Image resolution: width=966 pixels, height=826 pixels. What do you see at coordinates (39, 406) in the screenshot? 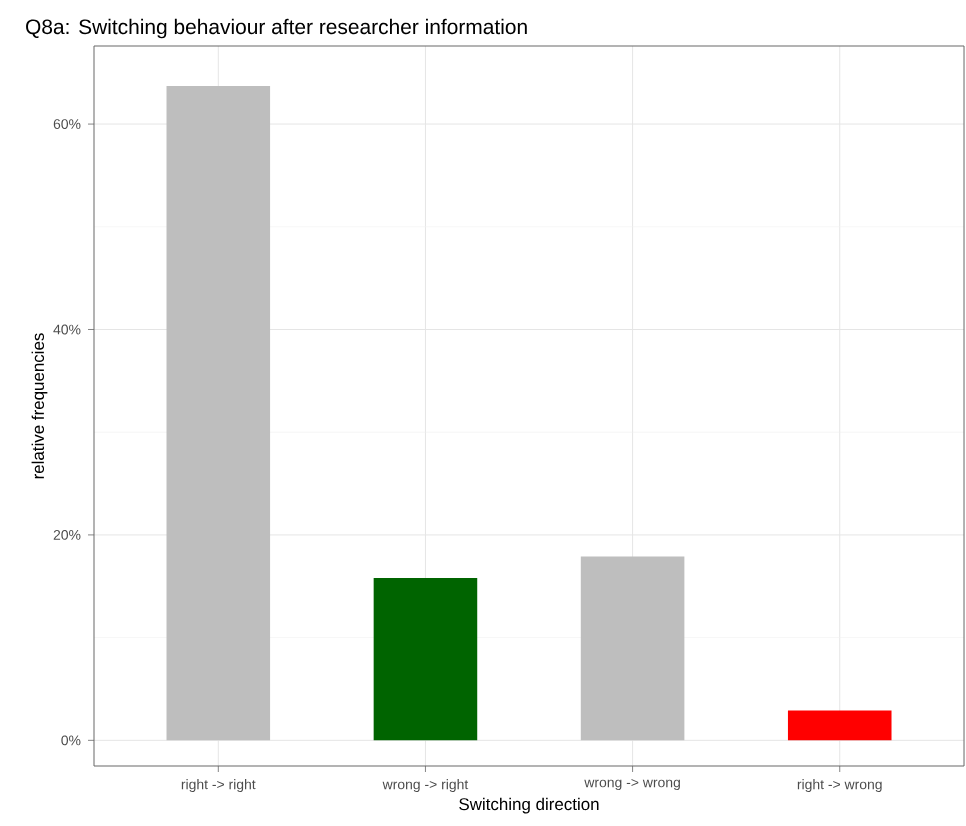
I see `y-axis-title: relative frequencies` at bounding box center [39, 406].